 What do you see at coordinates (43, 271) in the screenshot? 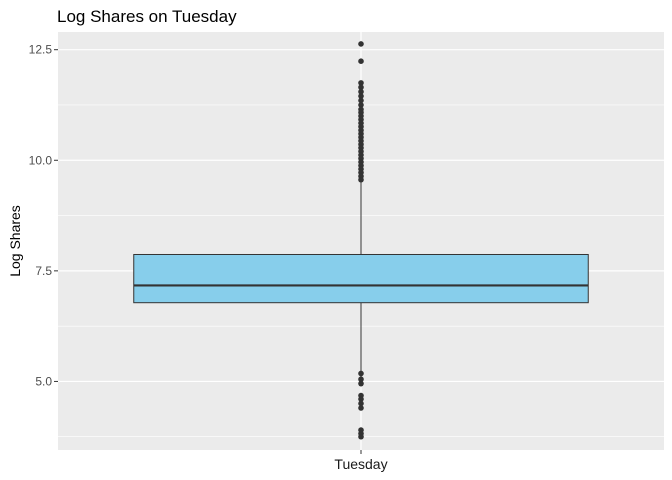
I see `y-tick-label: 7.5` at bounding box center [43, 271].